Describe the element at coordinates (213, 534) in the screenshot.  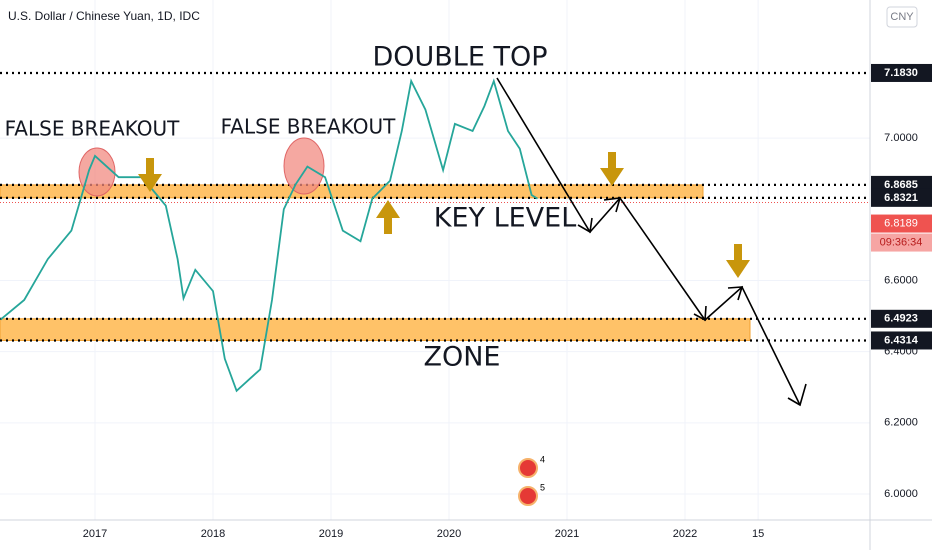
I see `x-tick-label: 2018` at that location.